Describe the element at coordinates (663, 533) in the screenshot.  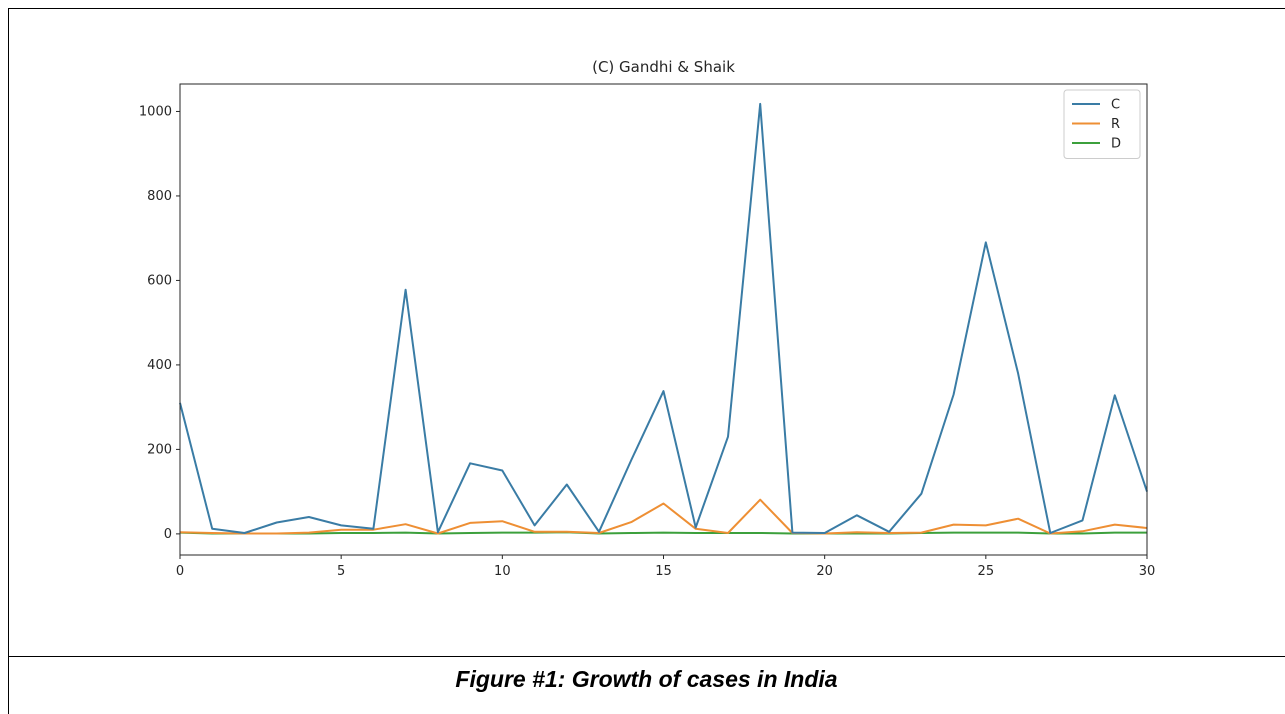
I see `series-line-d` at that location.